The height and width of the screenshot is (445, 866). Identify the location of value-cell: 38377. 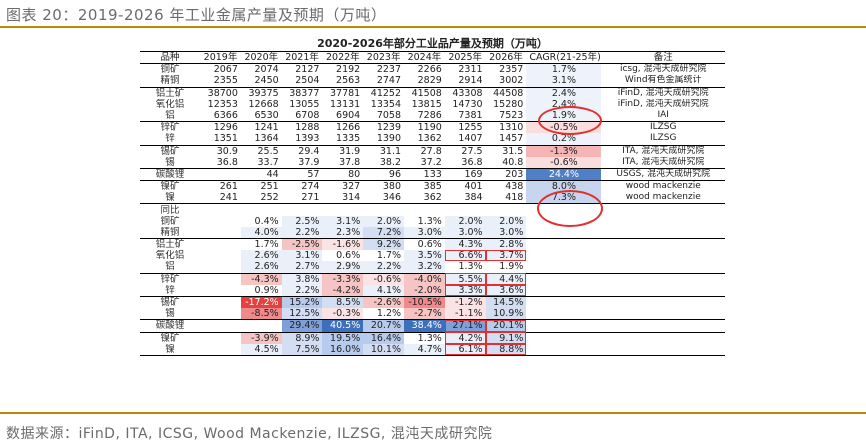
(302, 92).